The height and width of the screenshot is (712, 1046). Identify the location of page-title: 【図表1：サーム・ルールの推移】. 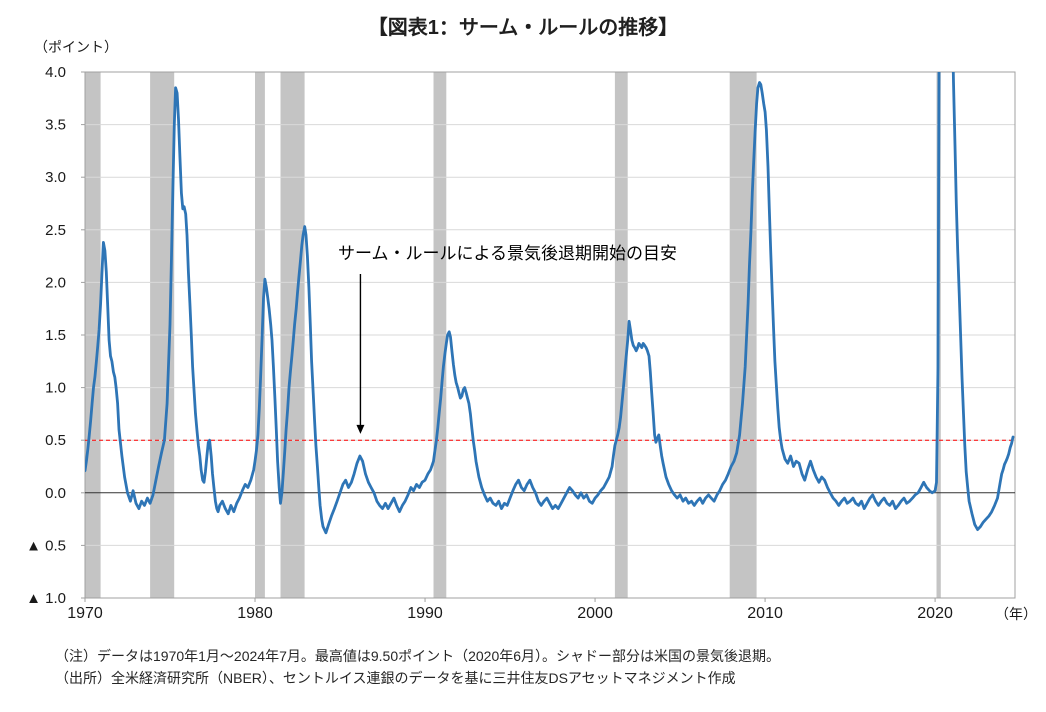
(523, 28).